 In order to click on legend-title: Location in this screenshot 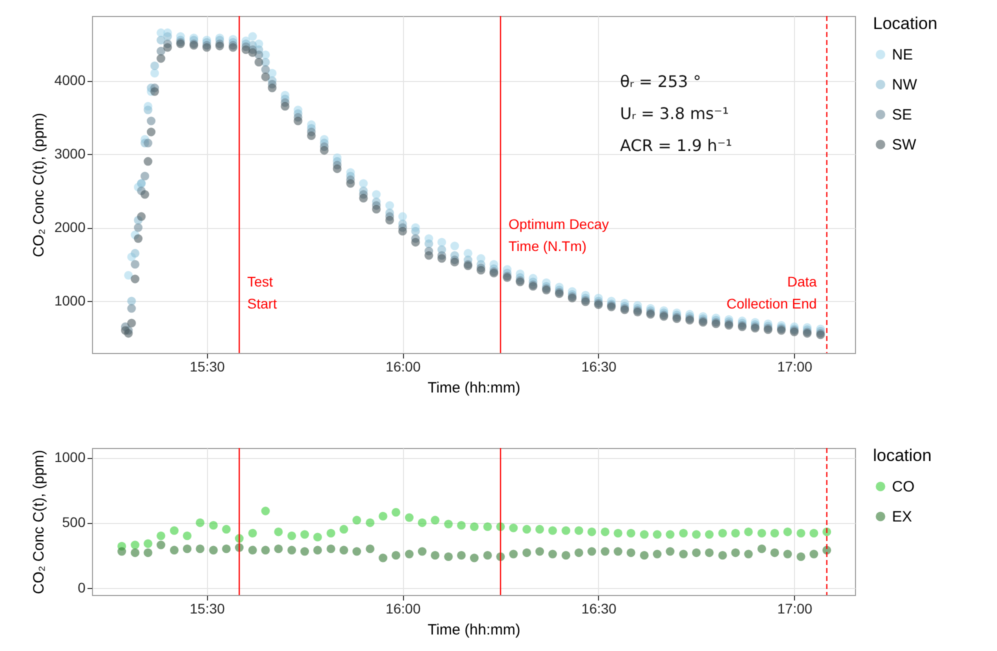, I will do `click(905, 23)`.